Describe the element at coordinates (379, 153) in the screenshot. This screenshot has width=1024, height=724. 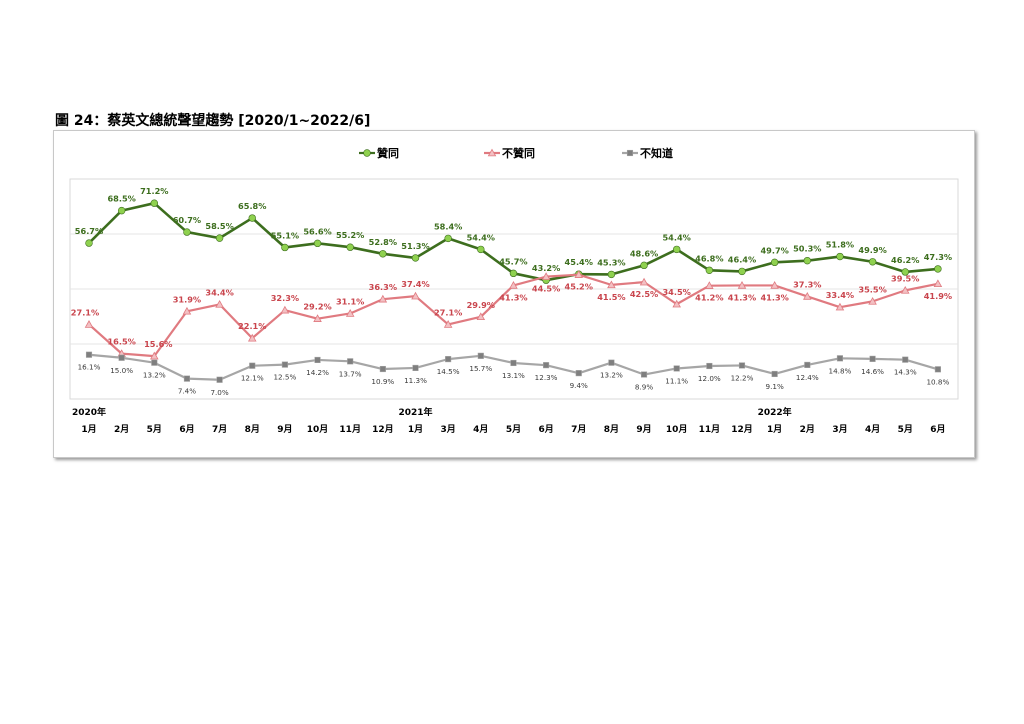
I see `legend-item-1: 贊同` at that location.